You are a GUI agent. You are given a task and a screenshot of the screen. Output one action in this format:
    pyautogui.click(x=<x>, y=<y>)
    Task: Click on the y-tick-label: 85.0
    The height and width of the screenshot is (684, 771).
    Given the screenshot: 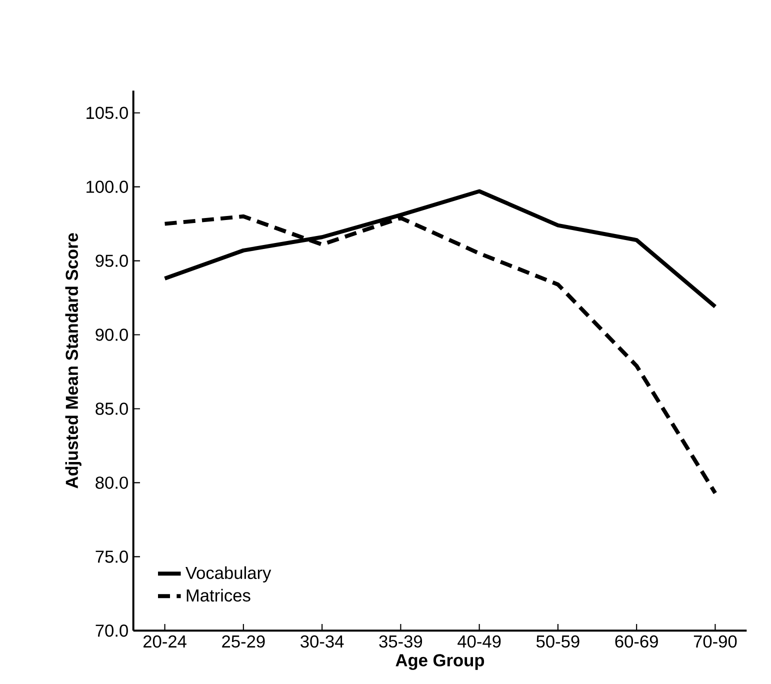 What is the action you would take?
    pyautogui.click(x=112, y=408)
    